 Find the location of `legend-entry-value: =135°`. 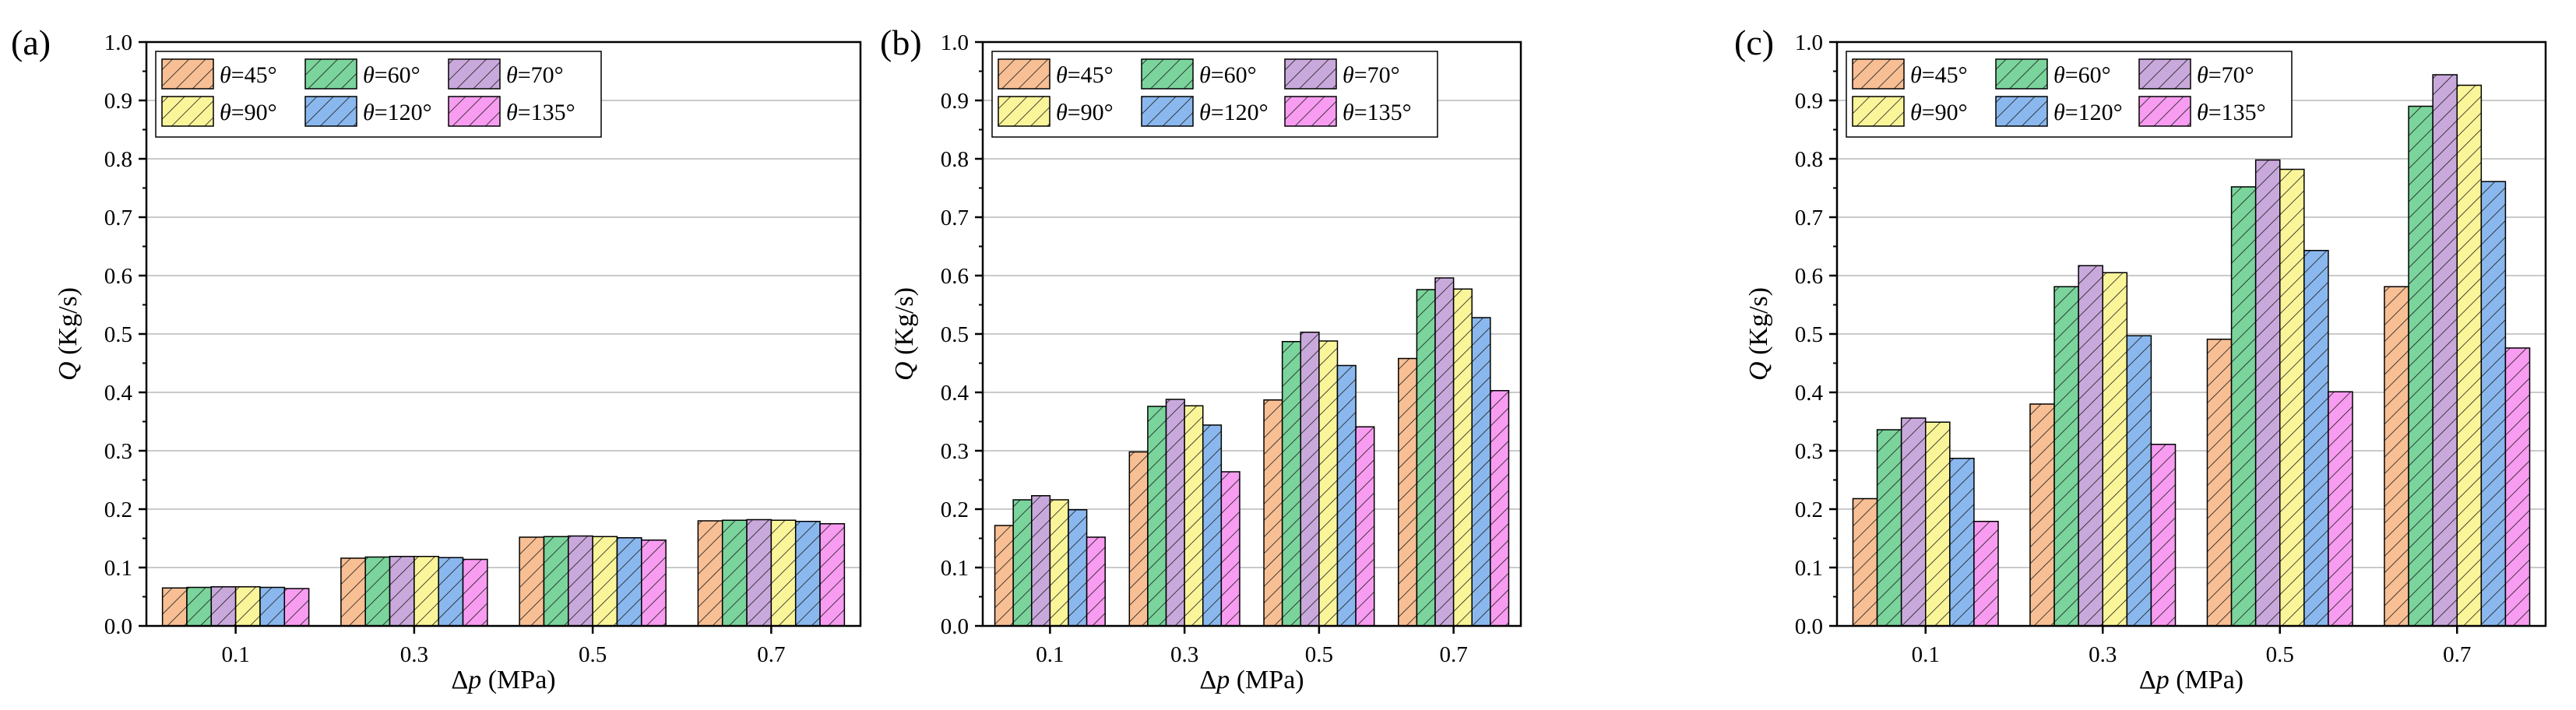

legend-entry-value: =135° is located at coordinates (2237, 112).